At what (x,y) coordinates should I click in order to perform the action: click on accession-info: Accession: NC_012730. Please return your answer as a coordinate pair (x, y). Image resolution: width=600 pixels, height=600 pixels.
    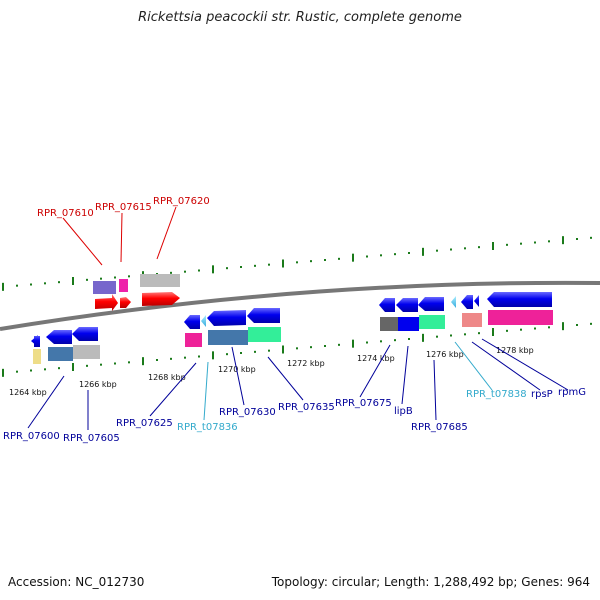
    Looking at the image, I should click on (76, 582).